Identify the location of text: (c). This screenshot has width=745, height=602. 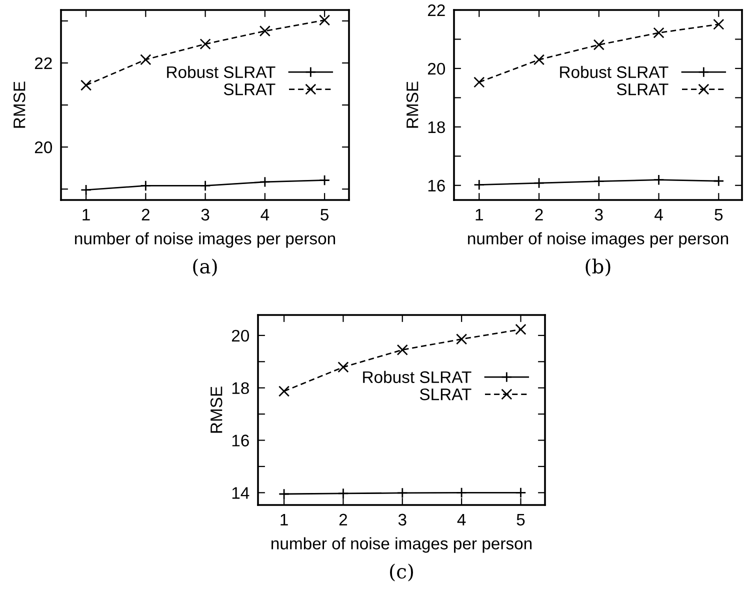
(401, 573).